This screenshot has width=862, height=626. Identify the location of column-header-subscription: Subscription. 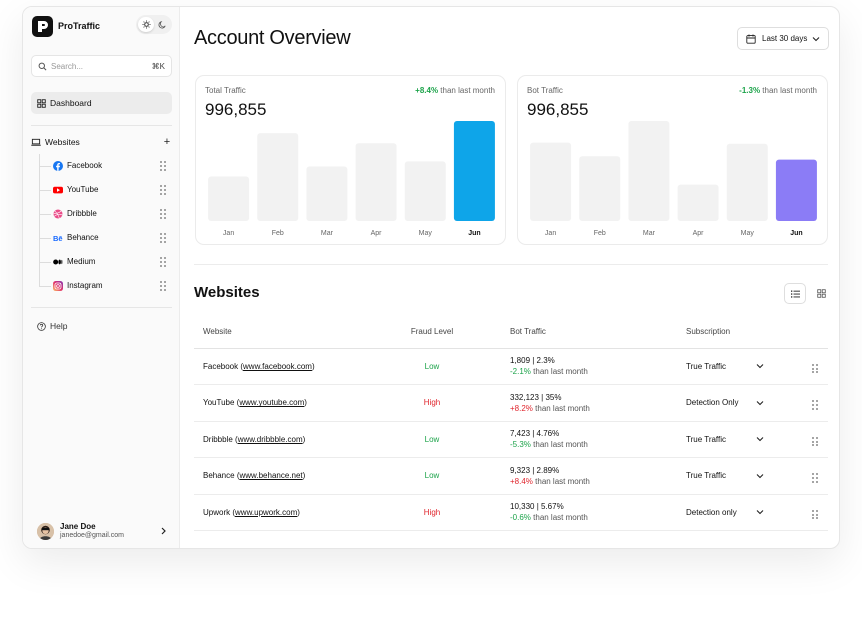
(741, 332).